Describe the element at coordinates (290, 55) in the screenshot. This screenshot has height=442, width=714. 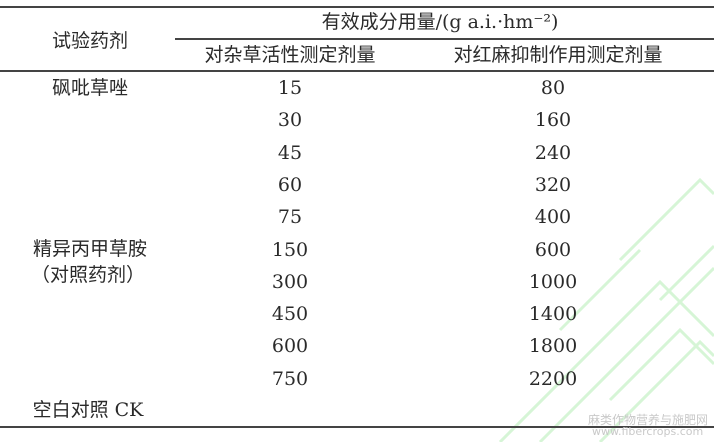
I see `header-weed-dose: 对杂草活性测定剂量` at that location.